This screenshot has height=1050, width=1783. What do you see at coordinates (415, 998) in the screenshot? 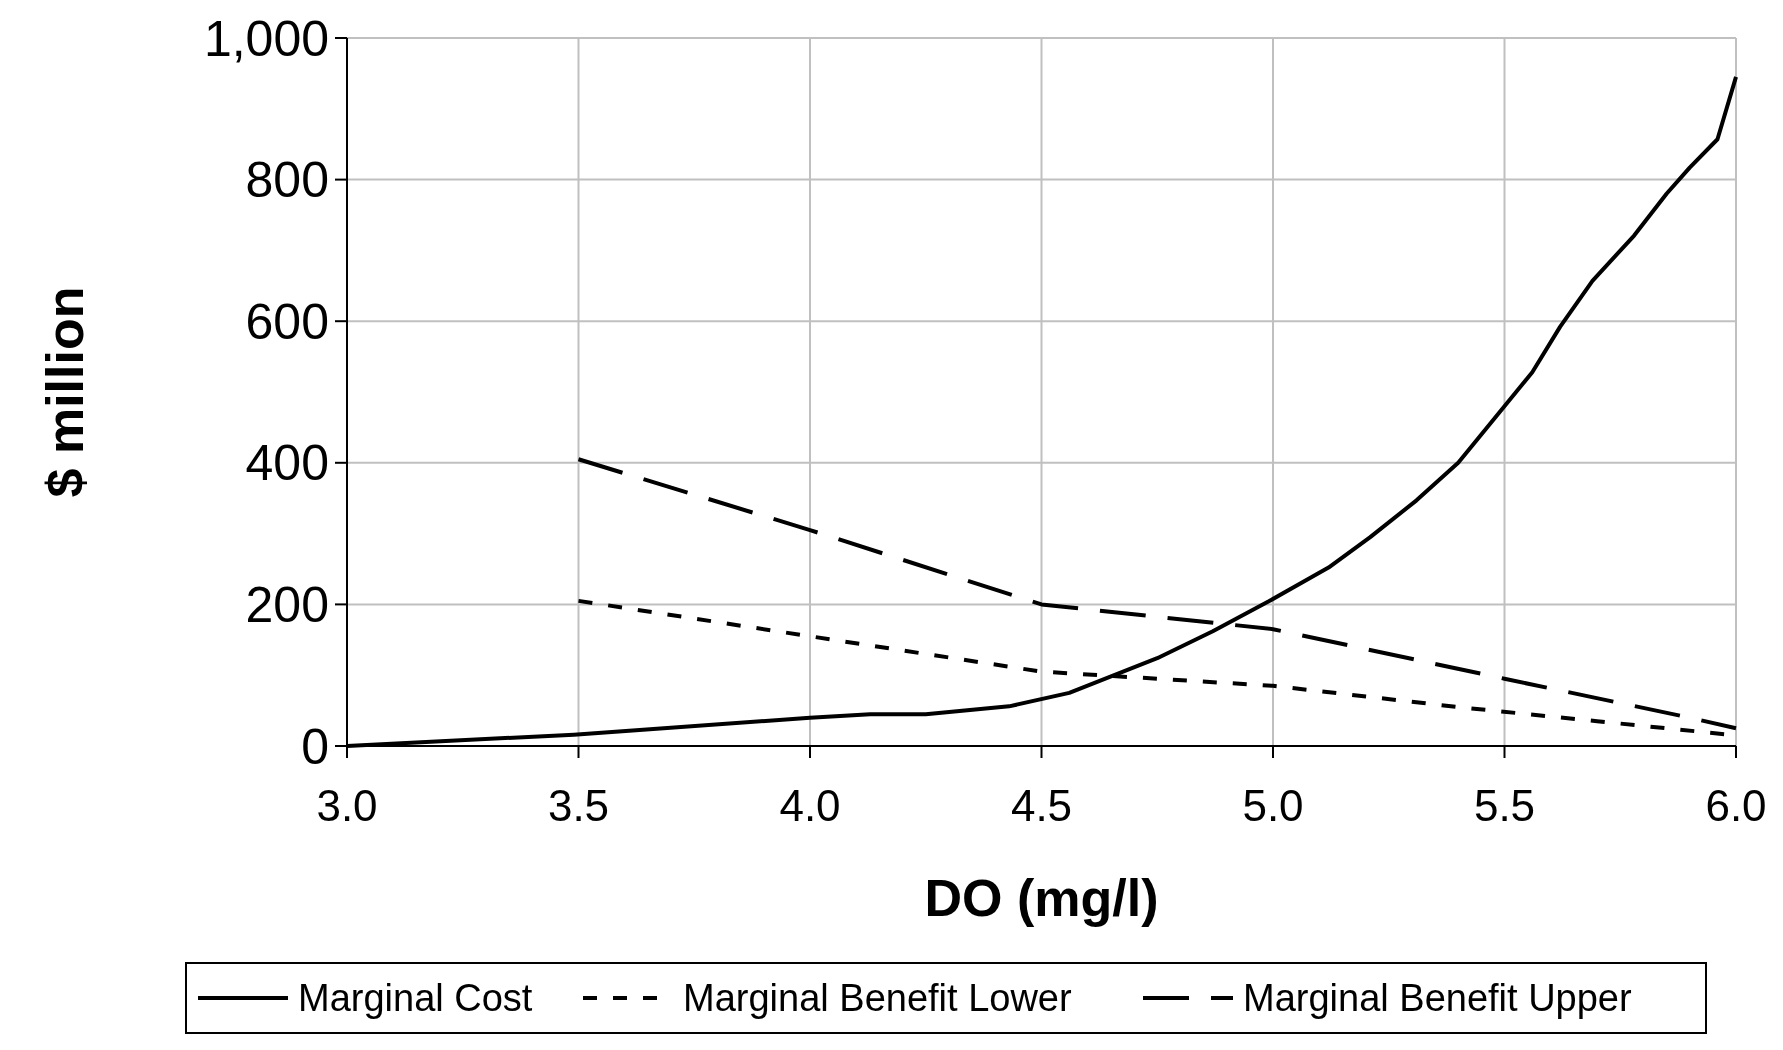
I see `legend-label: Marginal Cost` at bounding box center [415, 998].